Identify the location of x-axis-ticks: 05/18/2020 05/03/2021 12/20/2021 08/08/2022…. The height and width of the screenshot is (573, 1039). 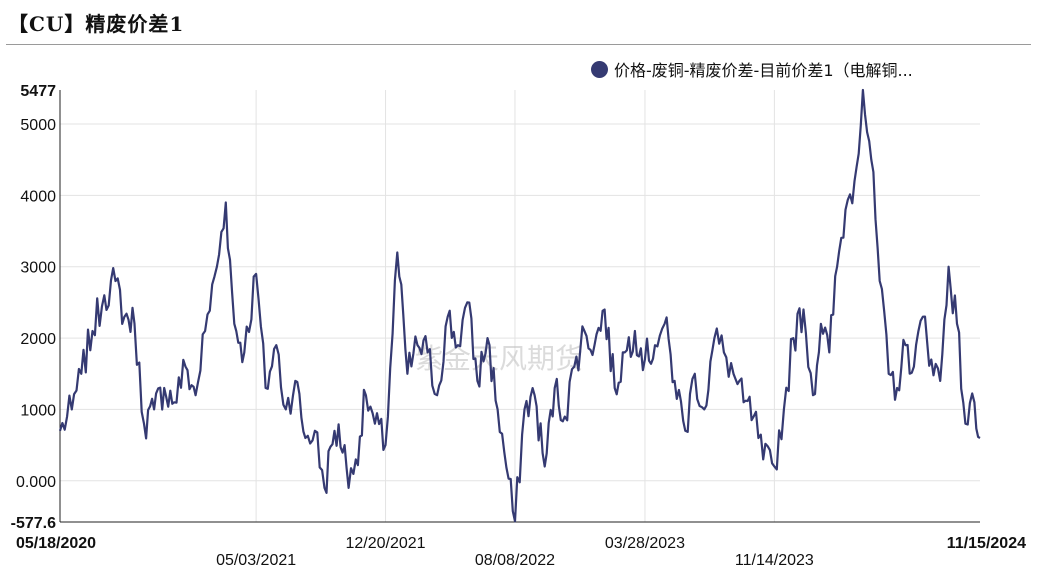
(521, 552).